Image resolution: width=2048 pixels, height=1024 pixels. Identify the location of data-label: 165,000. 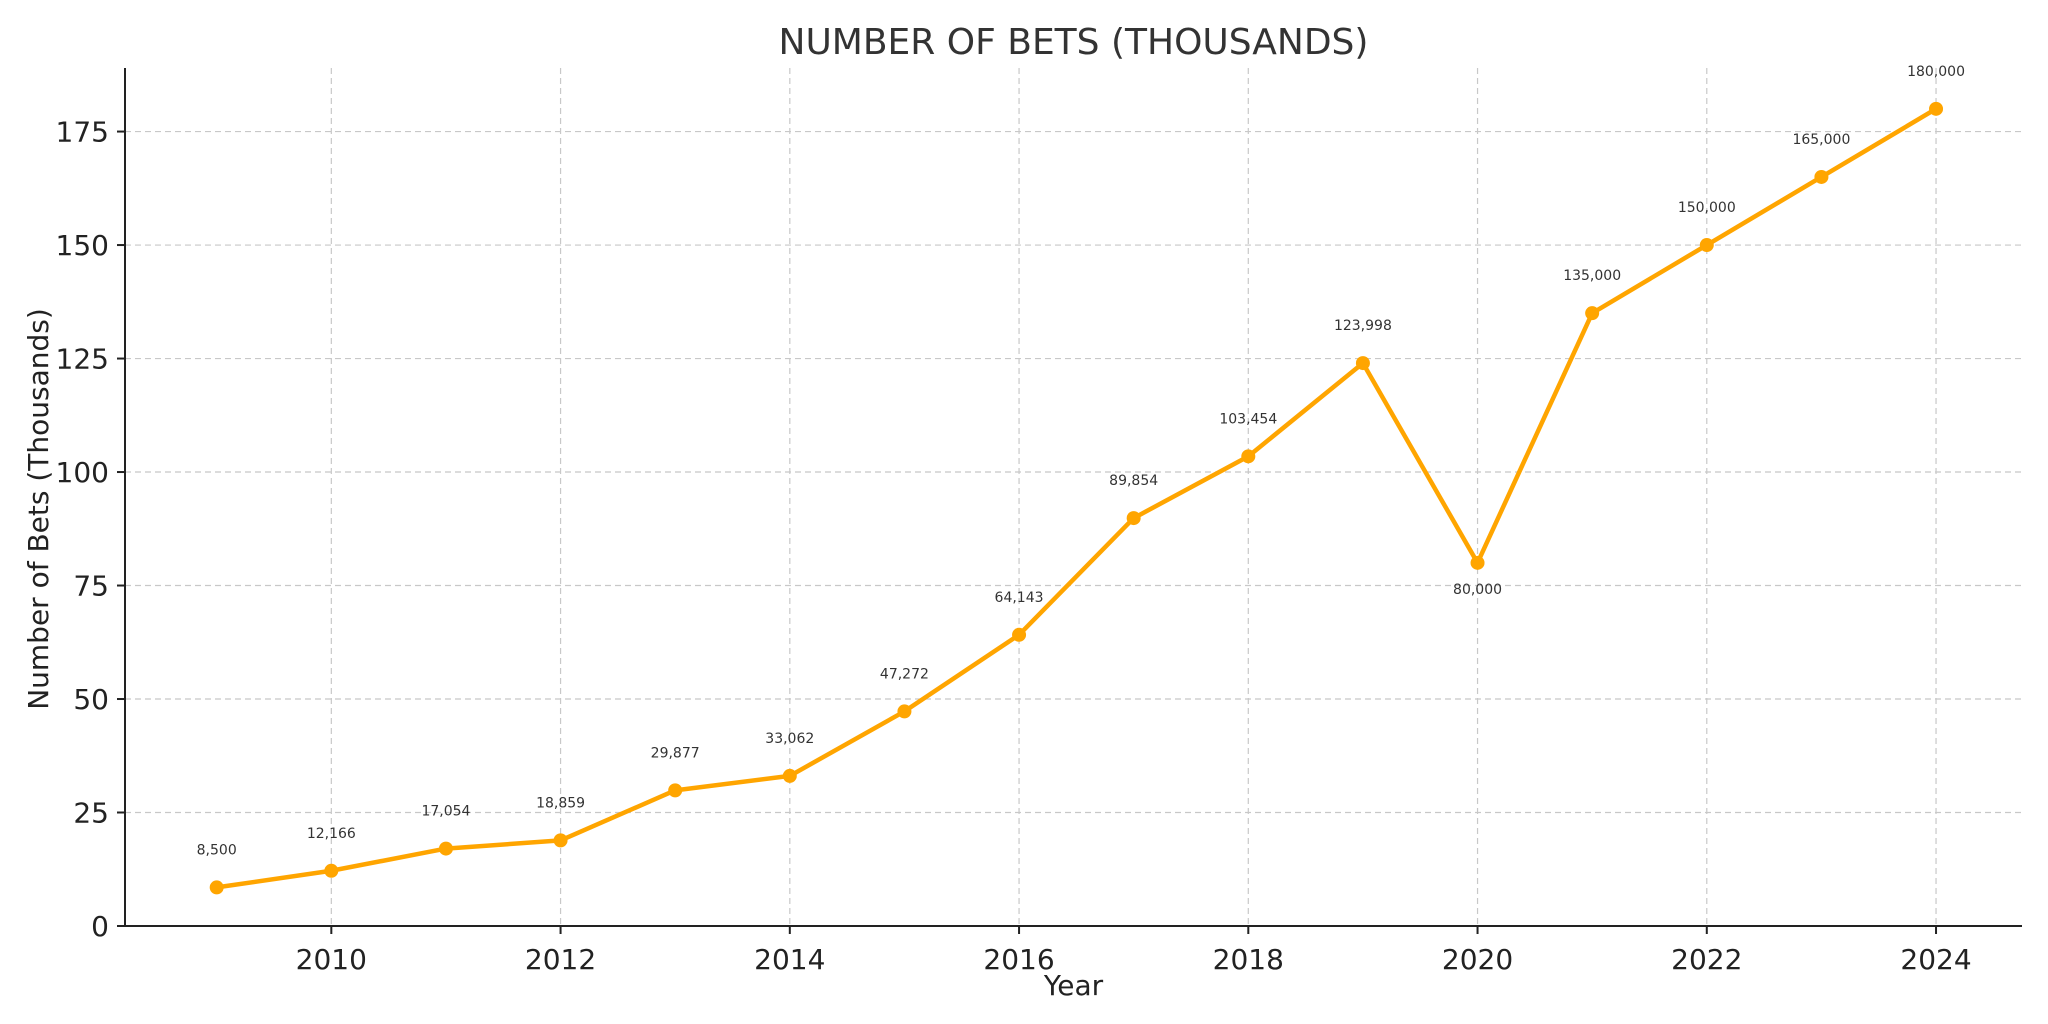
(1821, 140).